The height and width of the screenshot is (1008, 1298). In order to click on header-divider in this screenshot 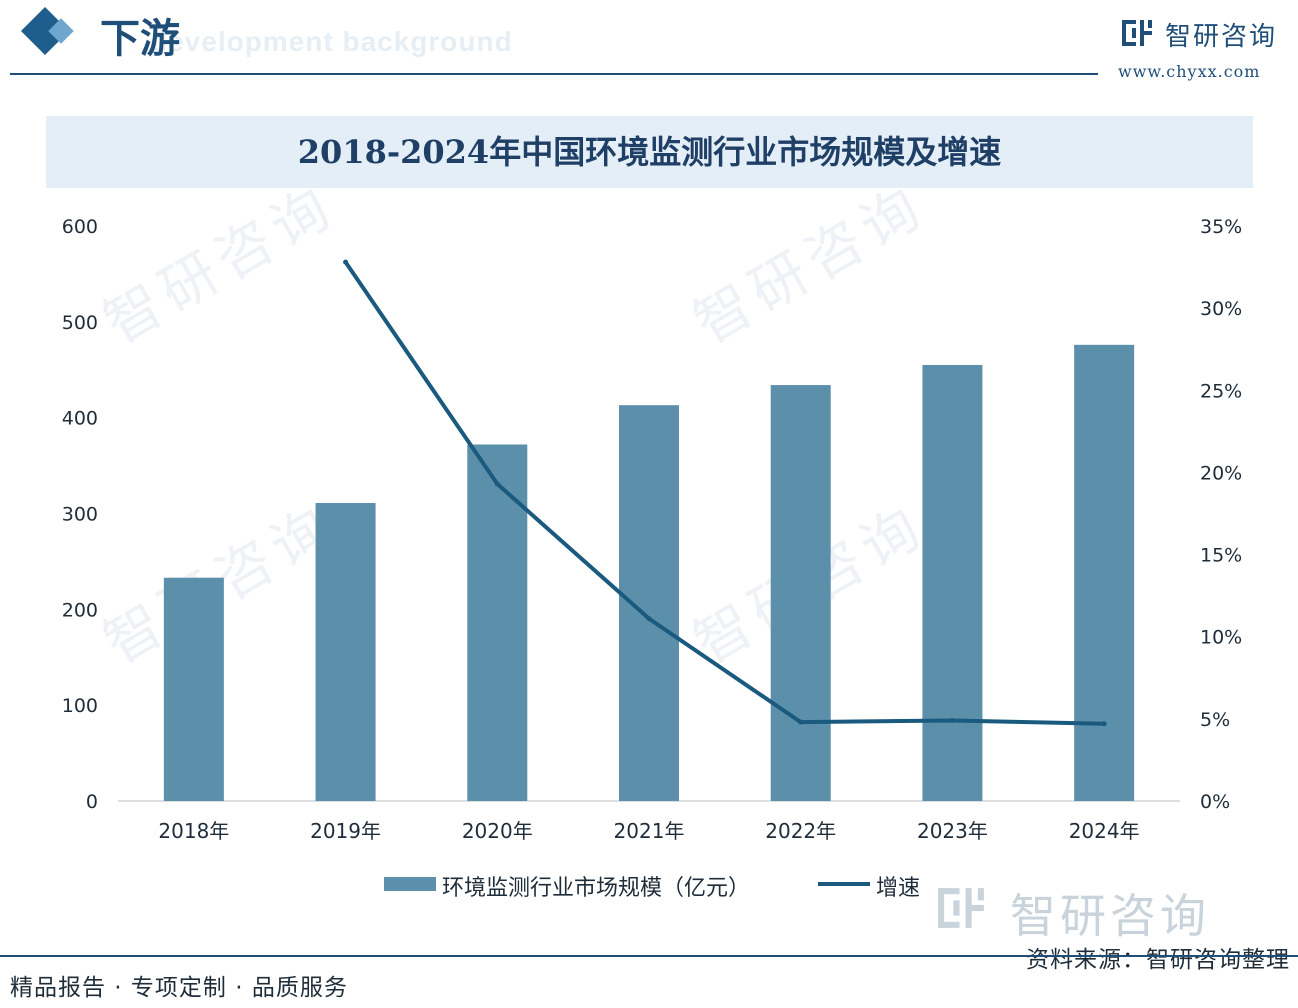, I will do `click(554, 74)`.